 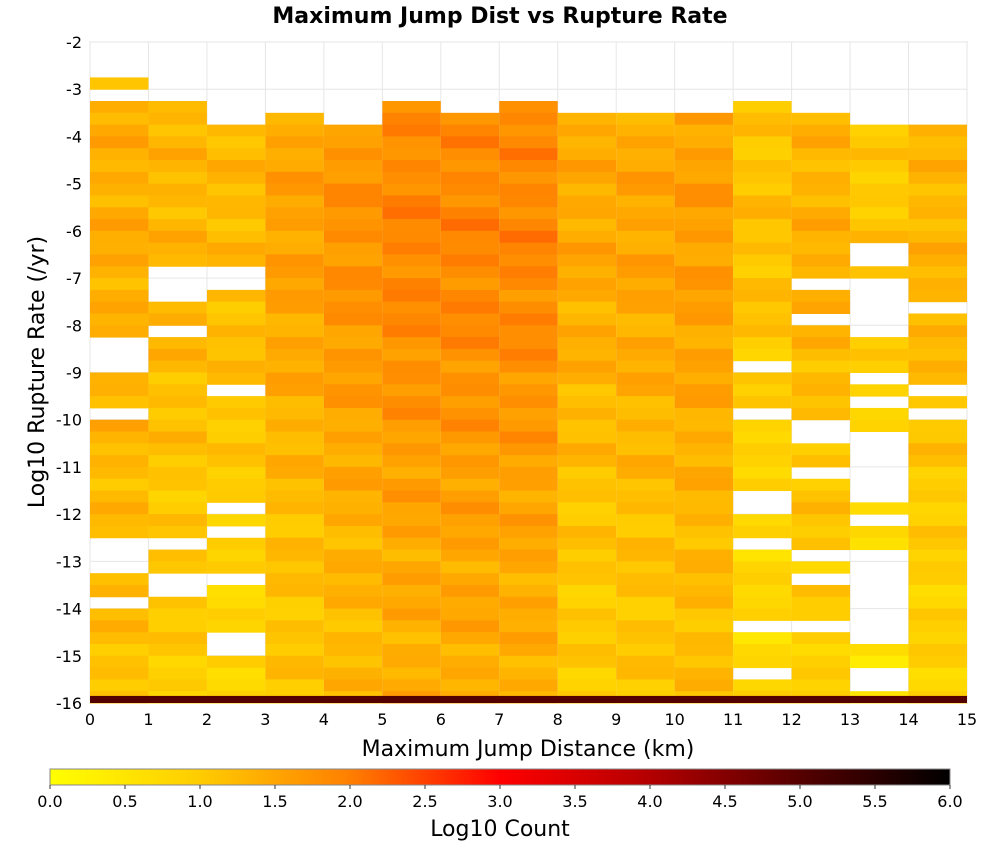 What do you see at coordinates (874, 801) in the screenshot?
I see `colorbar-tick-label: 5.5` at bounding box center [874, 801].